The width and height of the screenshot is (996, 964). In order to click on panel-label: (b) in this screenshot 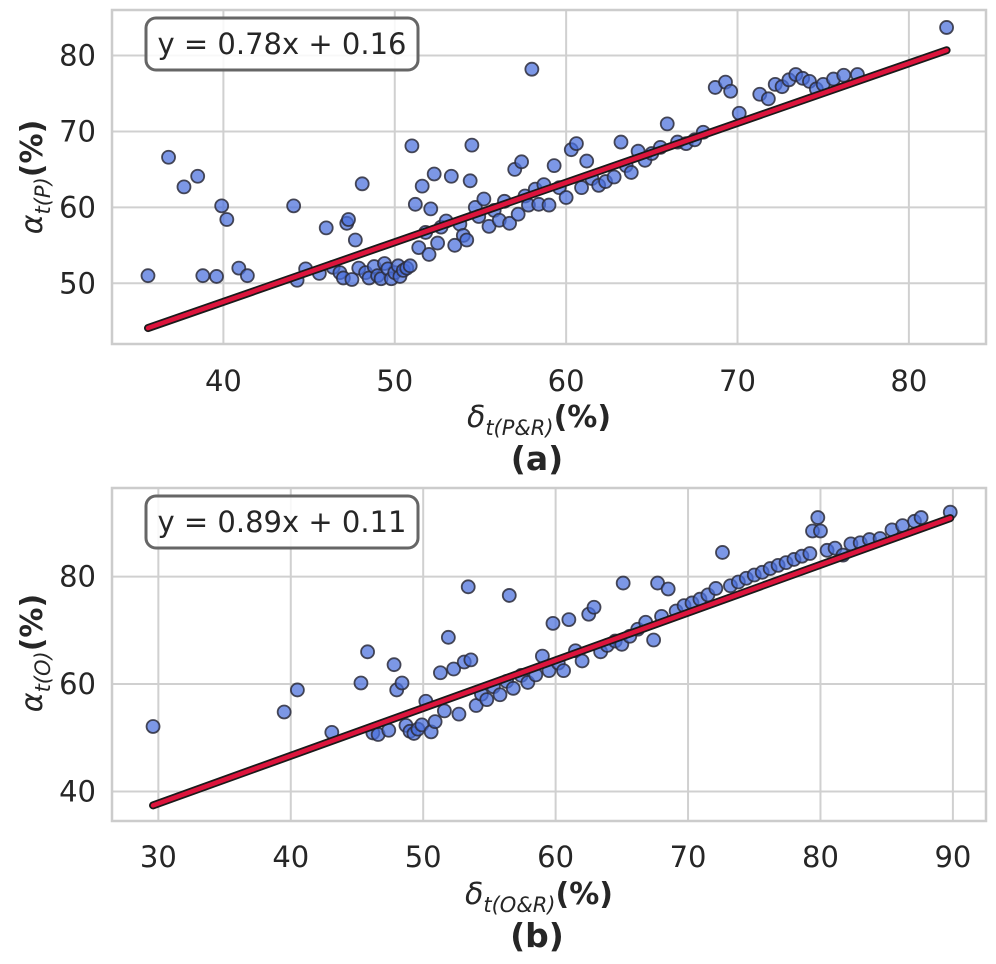, I will do `click(537, 935)`.